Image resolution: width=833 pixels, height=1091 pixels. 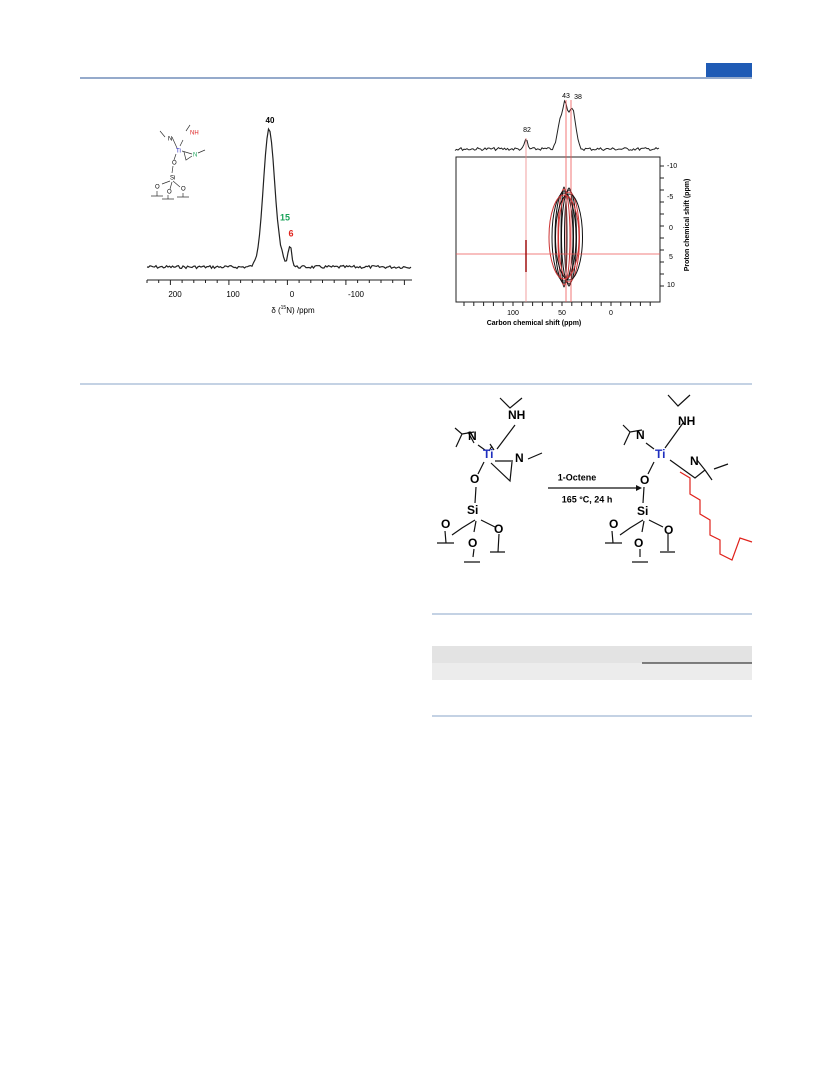 What do you see at coordinates (566, 96) in the screenshot?
I see `peak-label: 43` at bounding box center [566, 96].